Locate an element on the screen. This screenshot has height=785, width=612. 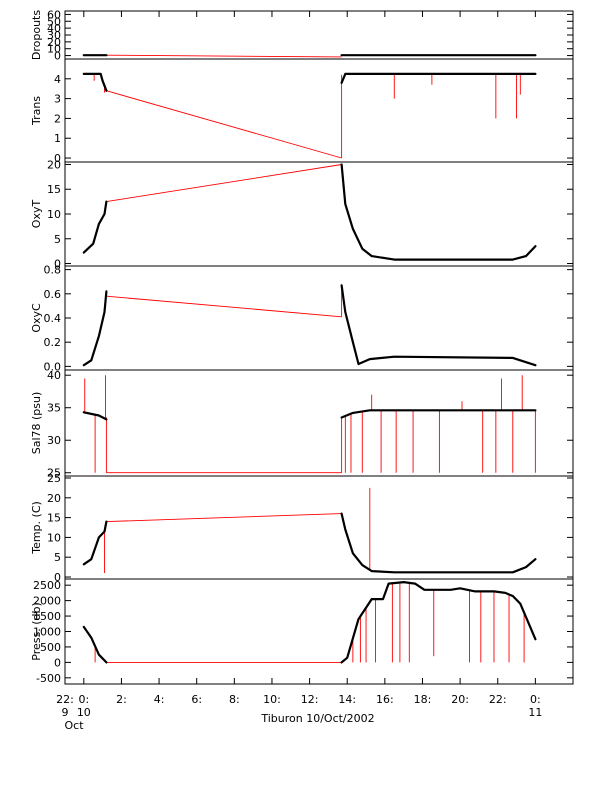
x-tick-label: 4: is located at coordinates (159, 699).